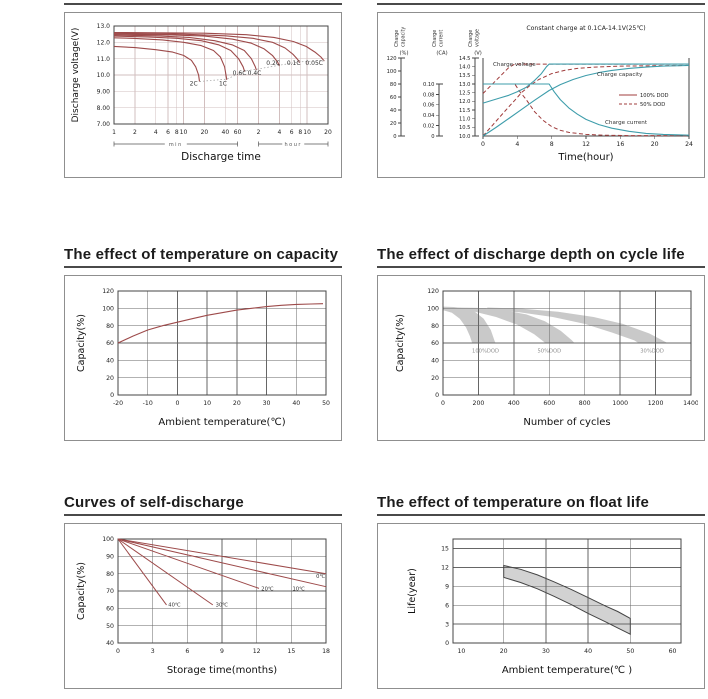 The image size is (708, 699). I want to click on svg-text: Time(hour), so click(585, 157).